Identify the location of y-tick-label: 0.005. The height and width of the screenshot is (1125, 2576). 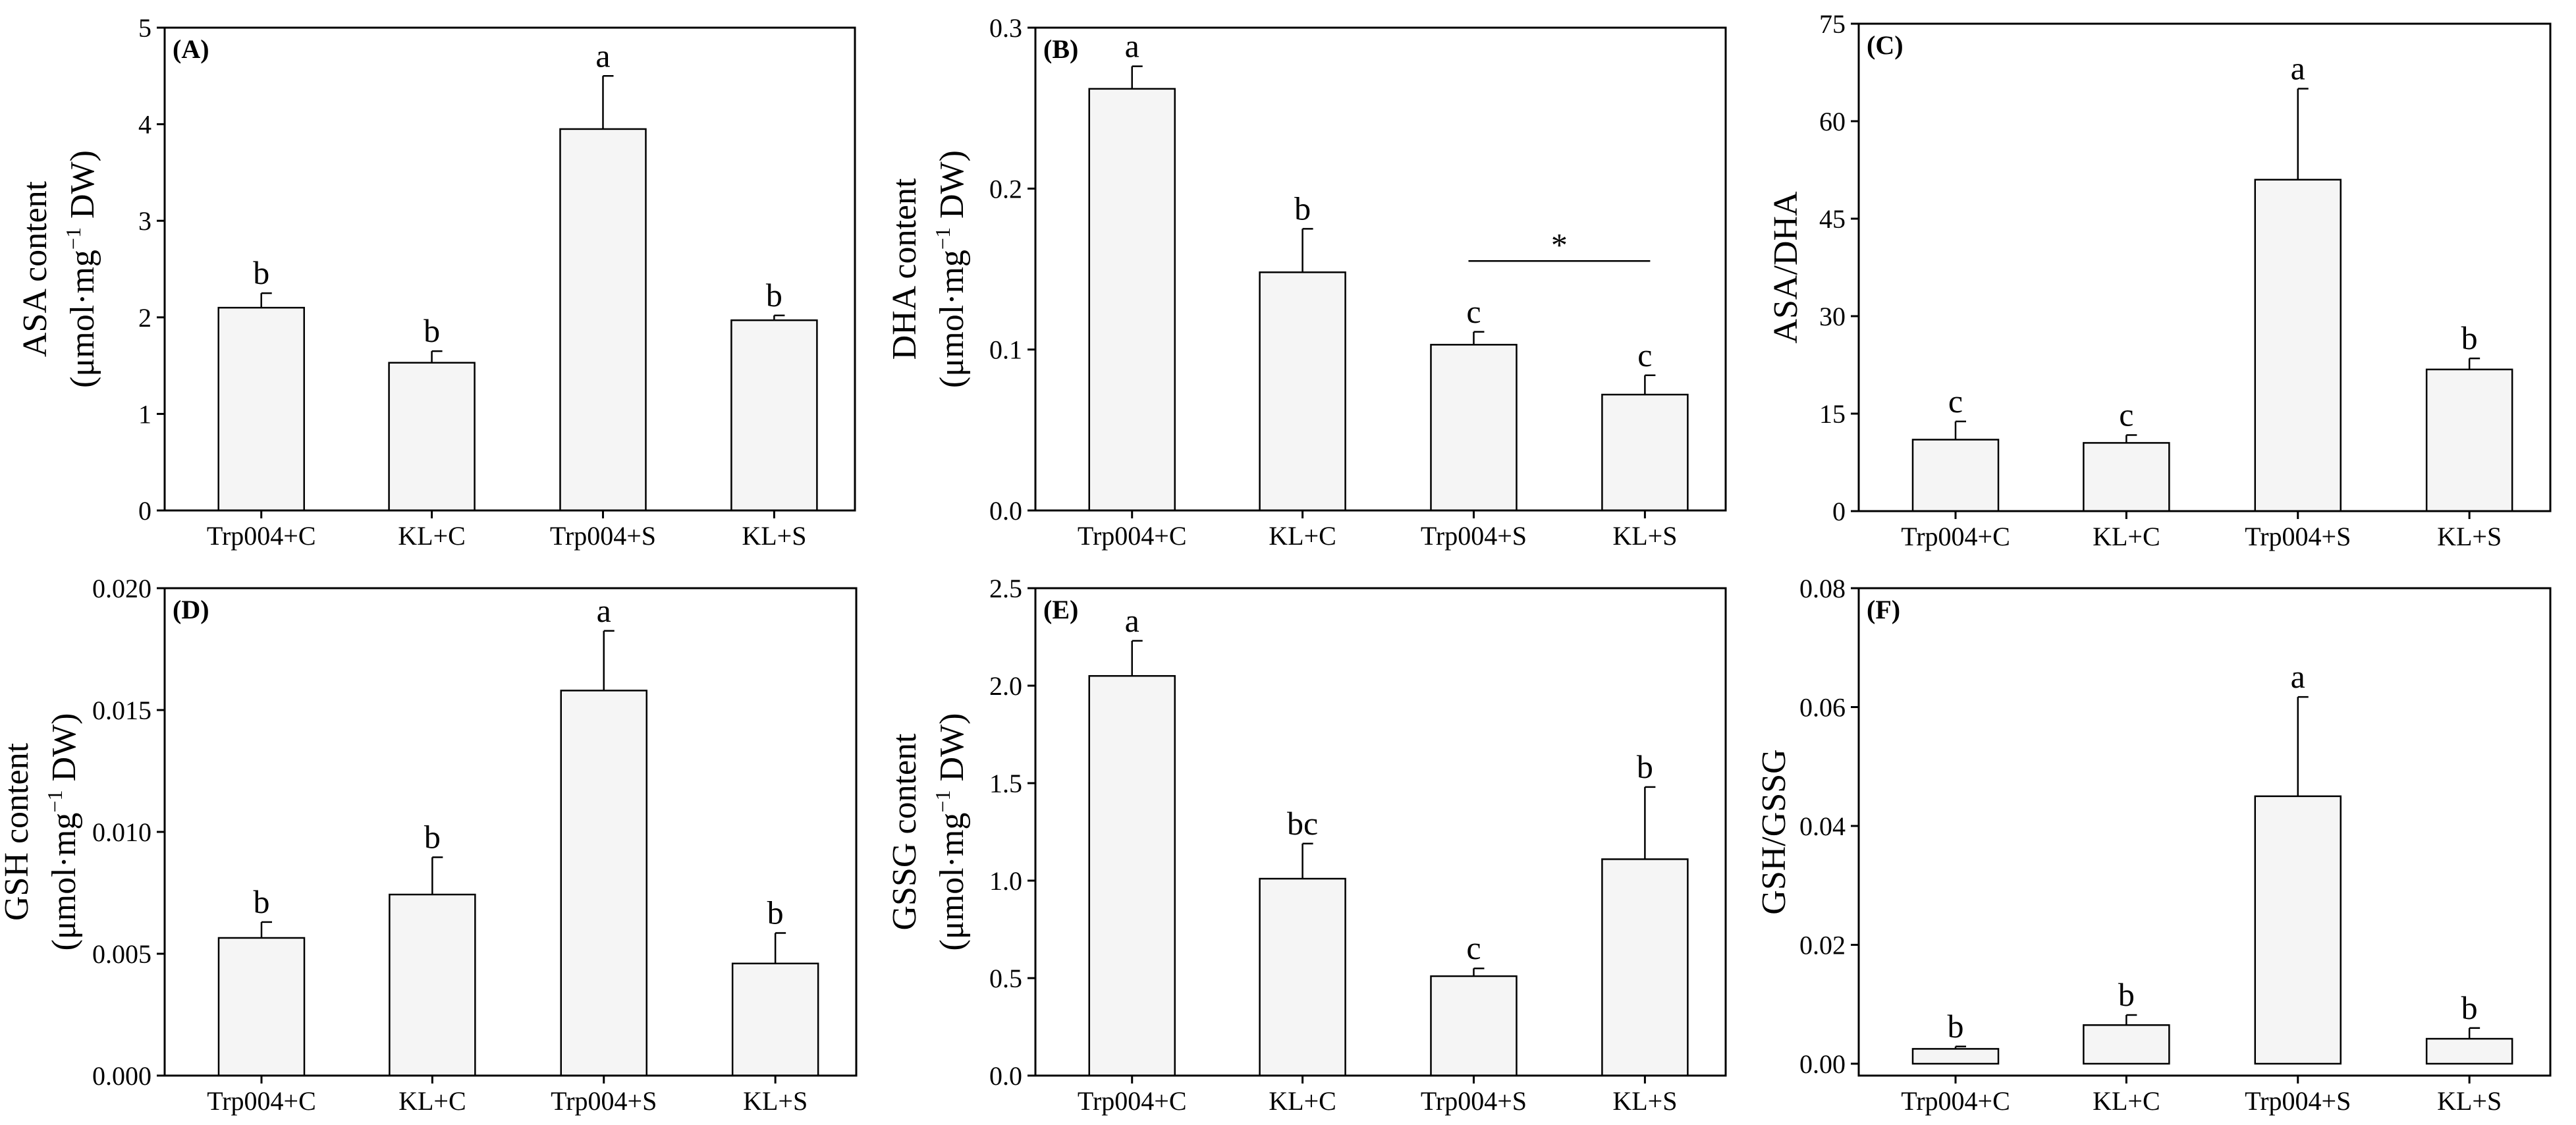
(121, 954).